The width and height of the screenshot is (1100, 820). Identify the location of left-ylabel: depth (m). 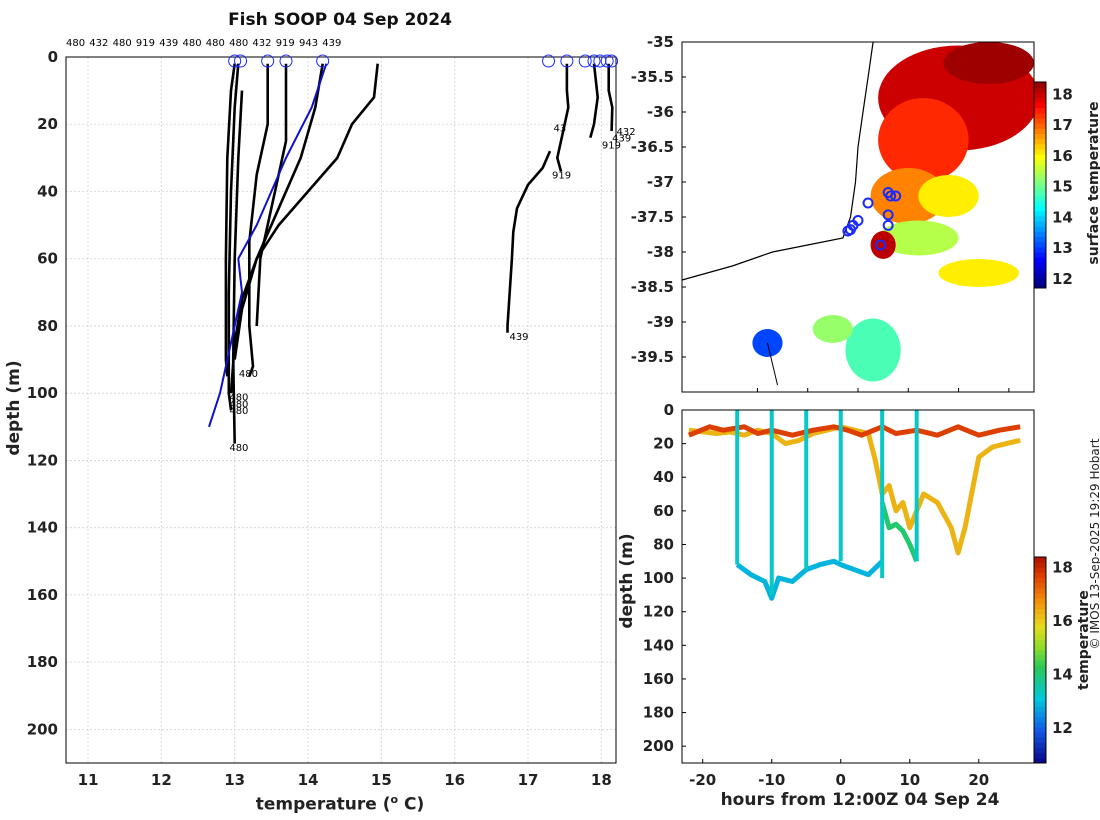
(14, 408).